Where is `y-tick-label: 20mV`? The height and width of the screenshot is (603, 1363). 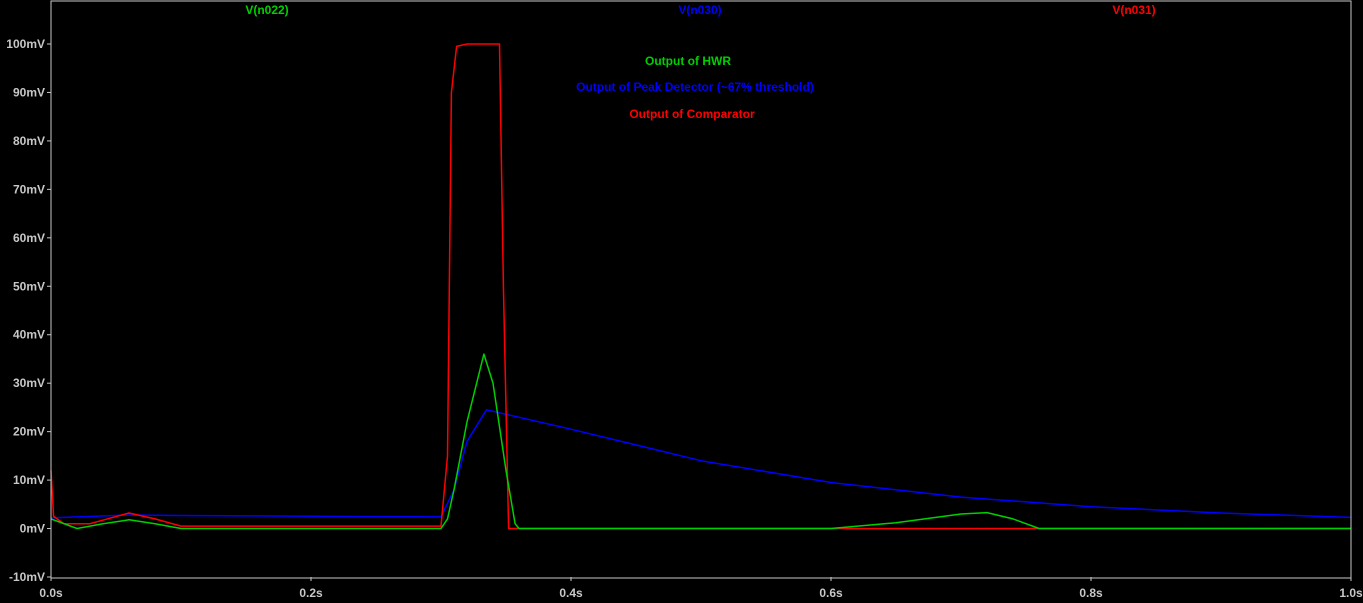 y-tick-label: 20mV is located at coordinates (29, 432).